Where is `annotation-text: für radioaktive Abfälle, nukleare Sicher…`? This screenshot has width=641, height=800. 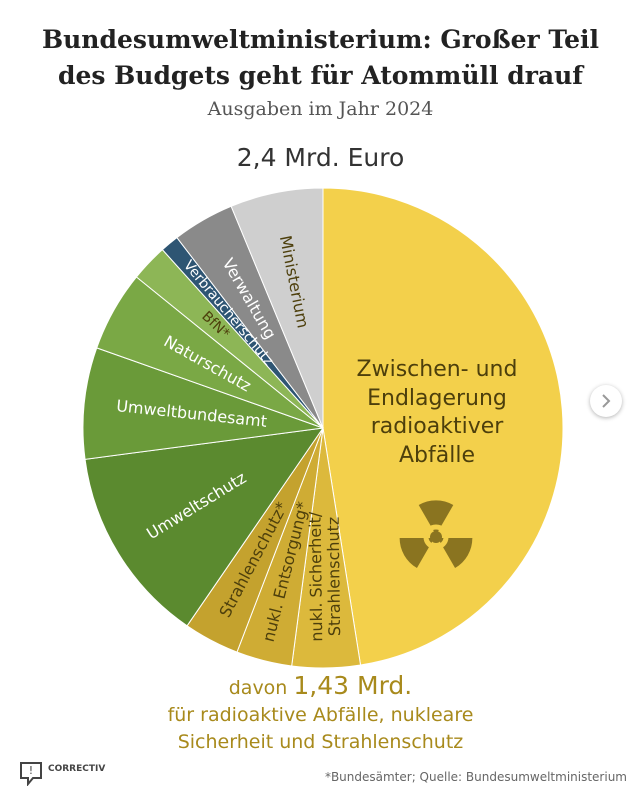
annotation-text: für radioaktive Abfälle, nukleare Sicher… is located at coordinates (320, 728).